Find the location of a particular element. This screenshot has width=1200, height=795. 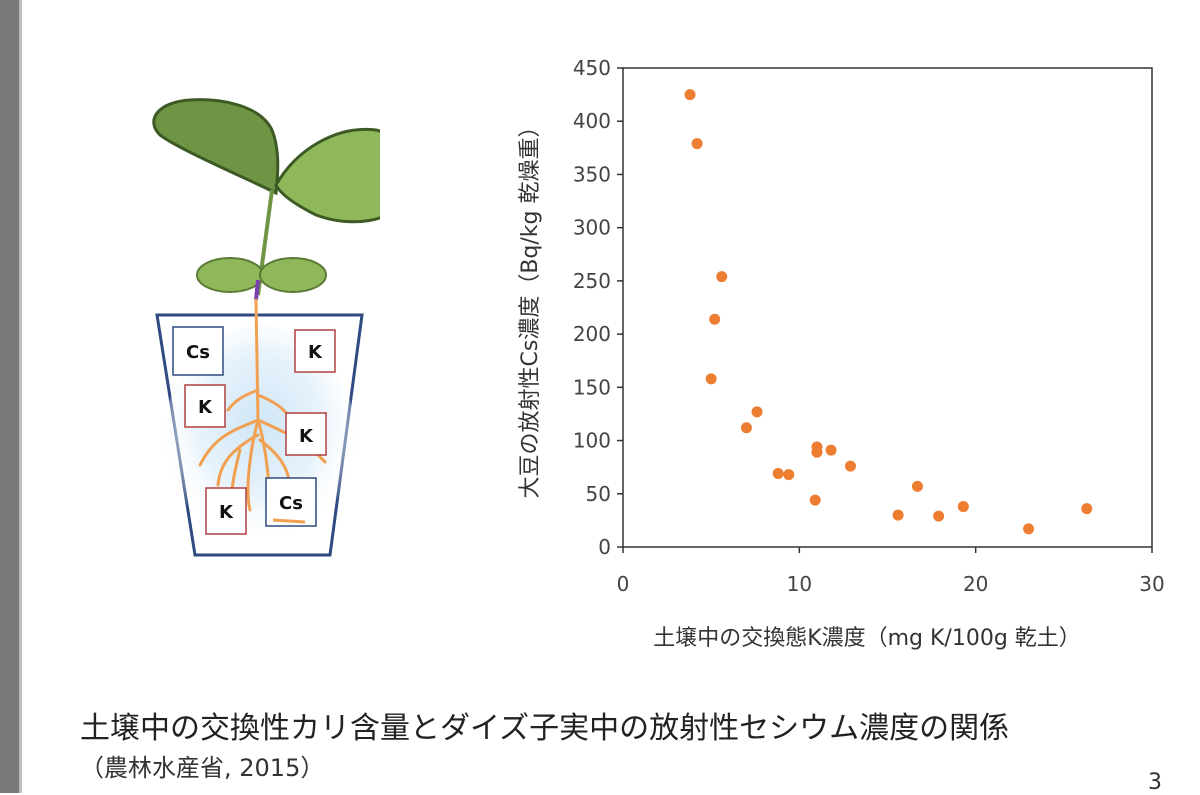

y-tick-label: 400 is located at coordinates (592, 121).